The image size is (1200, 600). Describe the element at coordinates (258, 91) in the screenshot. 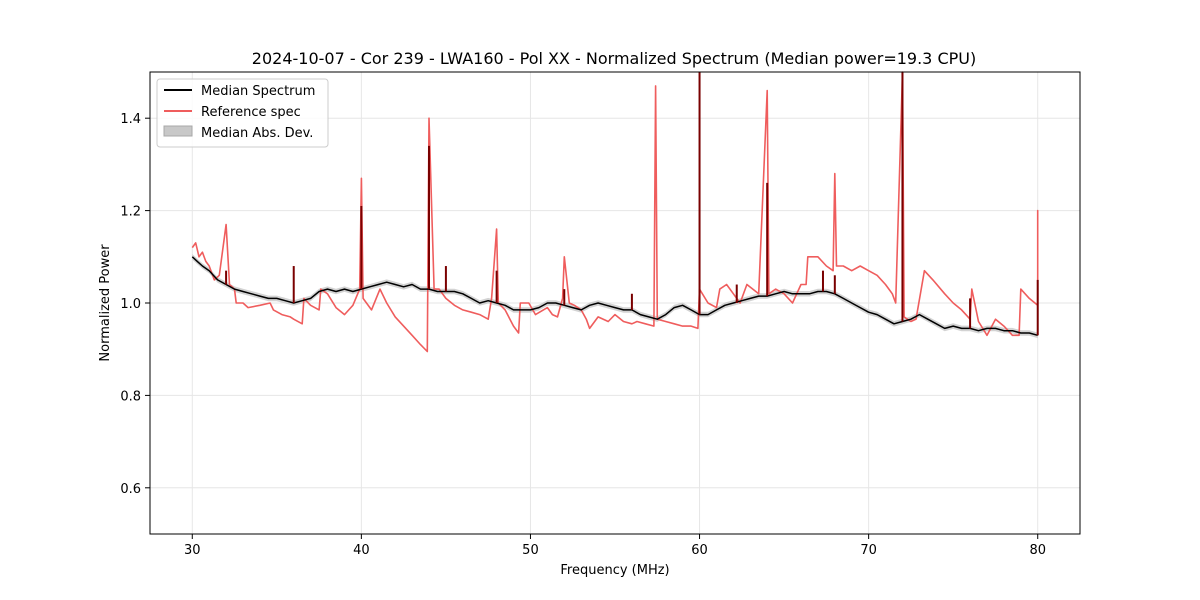

I see `legend-median-label: Median Spectrum` at that location.